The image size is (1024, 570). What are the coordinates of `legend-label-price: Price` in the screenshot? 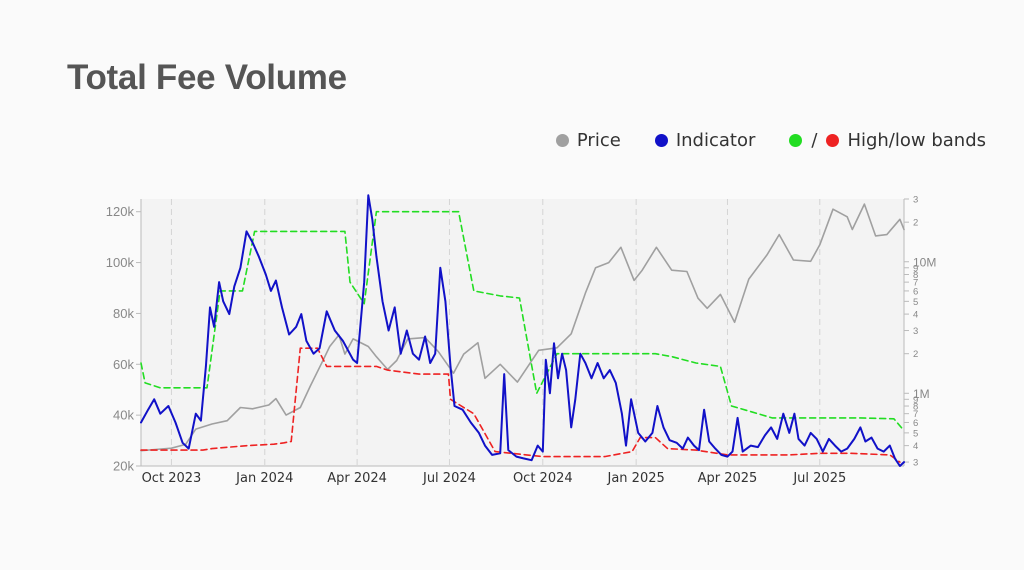 It's located at (598, 140).